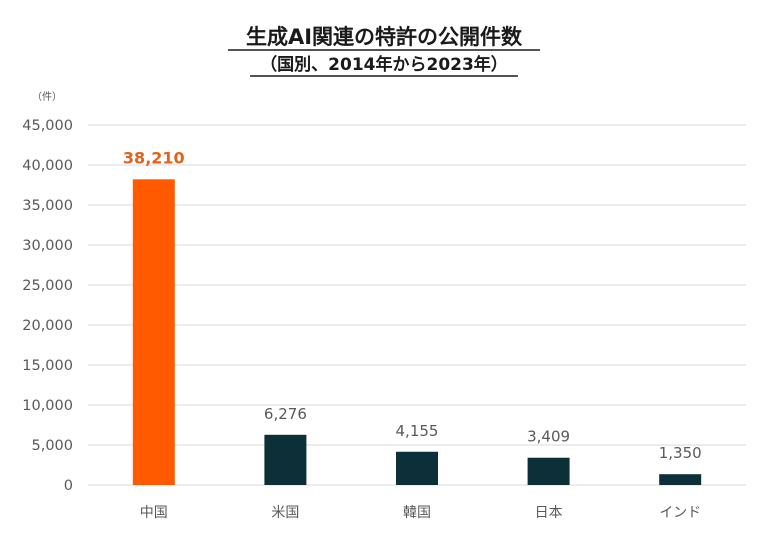  I want to click on data-label-1: 6,276, so click(285, 414).